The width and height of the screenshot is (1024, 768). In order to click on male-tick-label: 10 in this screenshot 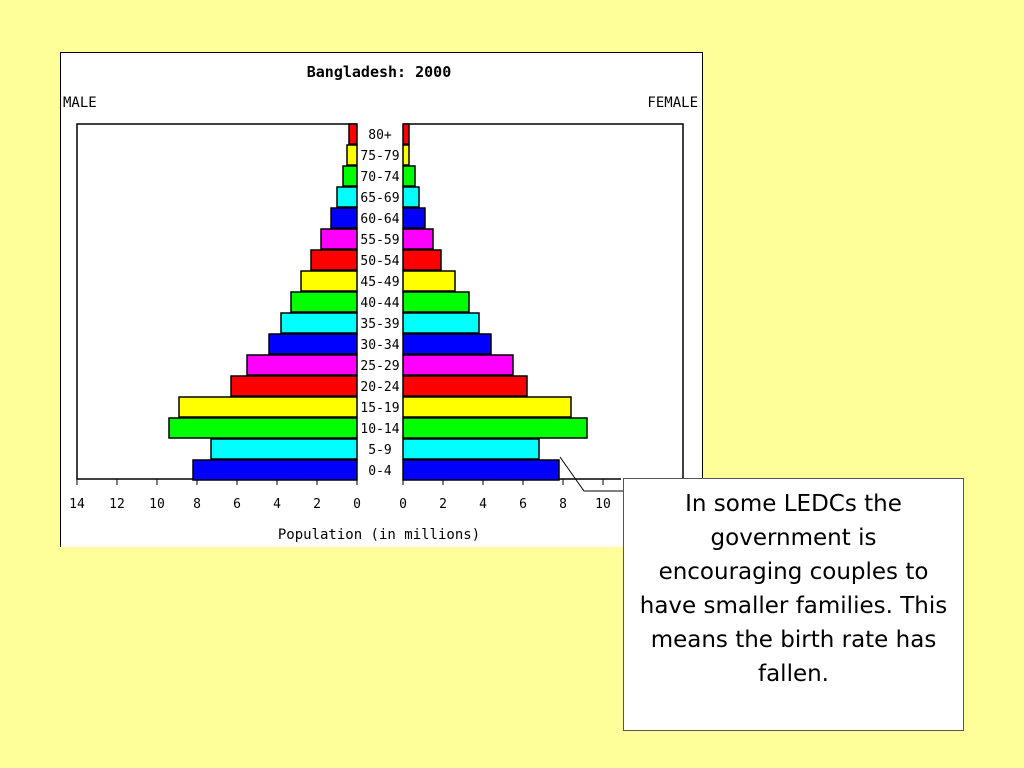, I will do `click(157, 504)`.